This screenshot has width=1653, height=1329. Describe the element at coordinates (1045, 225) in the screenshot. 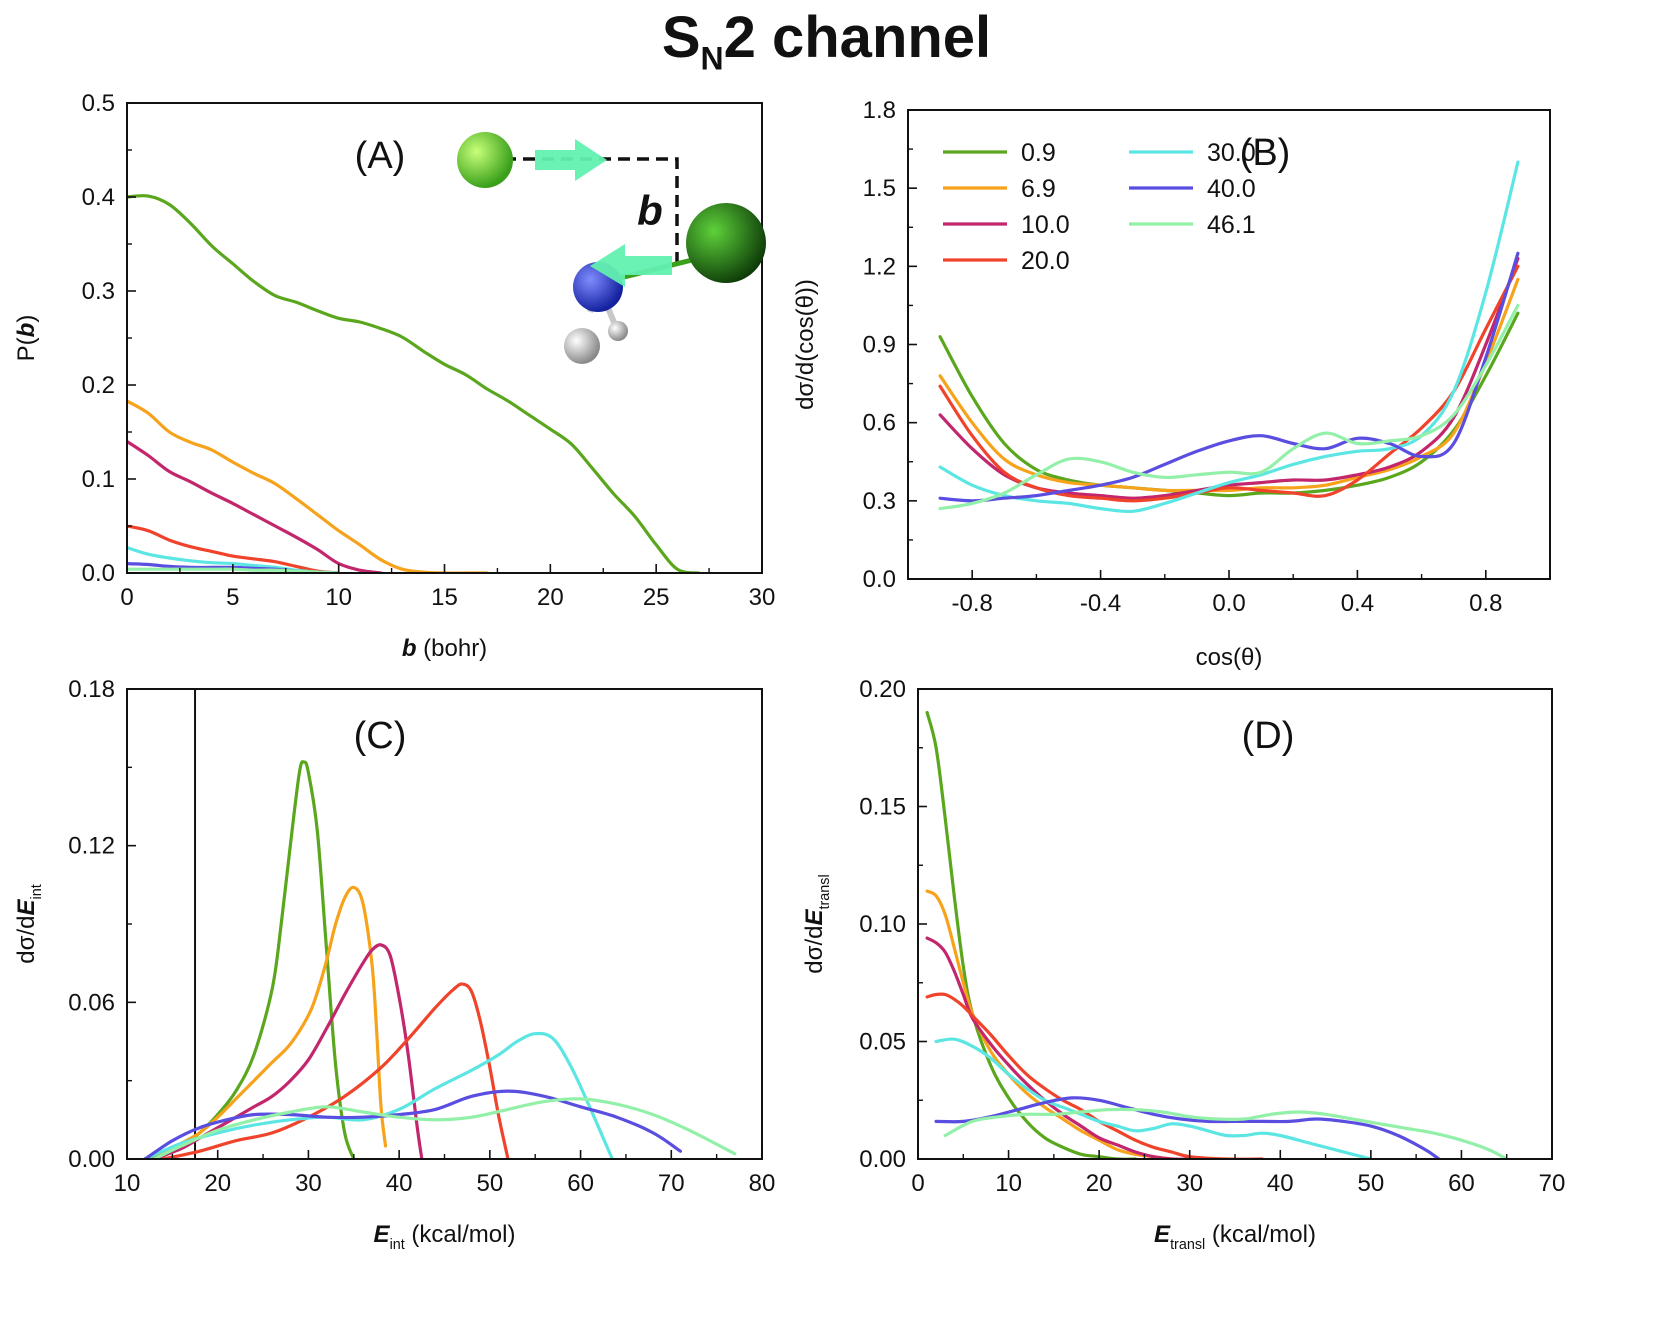

I see `legend-label-10.0: 10.0` at that location.